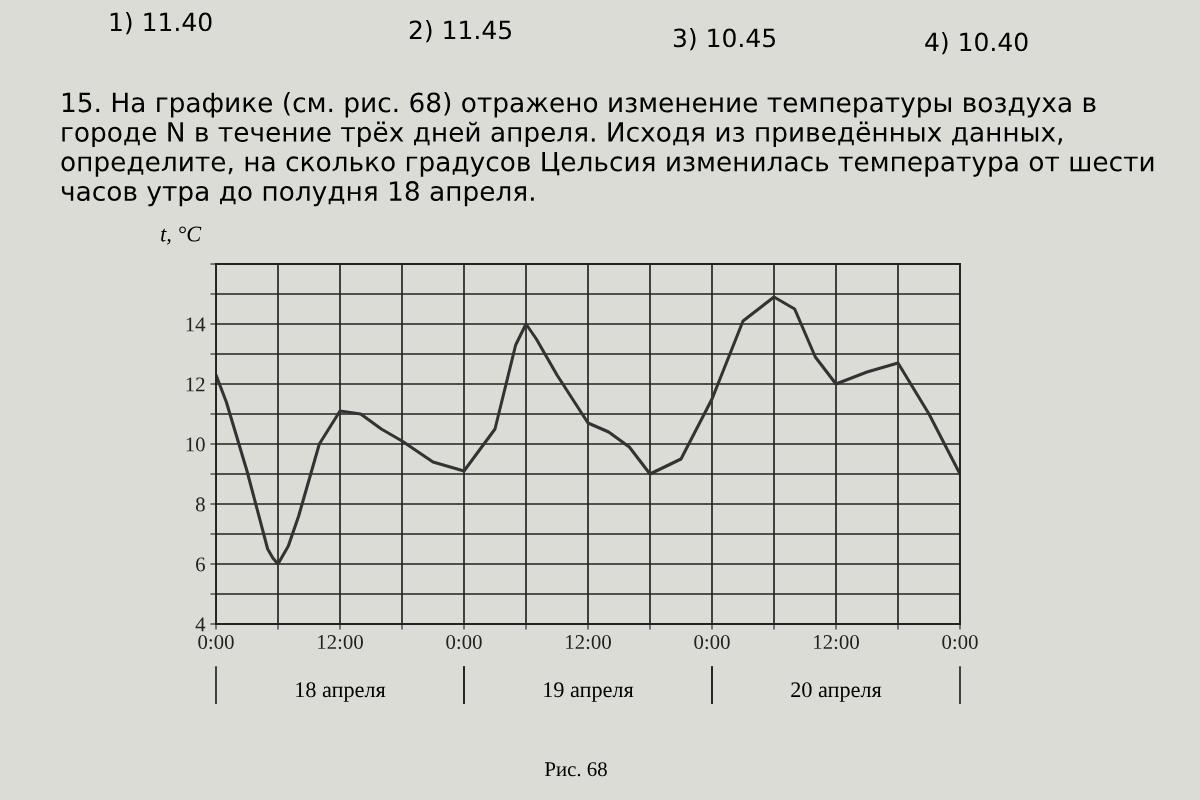  What do you see at coordinates (724, 39) in the screenshot?
I see `text: 3) 10.45` at bounding box center [724, 39].